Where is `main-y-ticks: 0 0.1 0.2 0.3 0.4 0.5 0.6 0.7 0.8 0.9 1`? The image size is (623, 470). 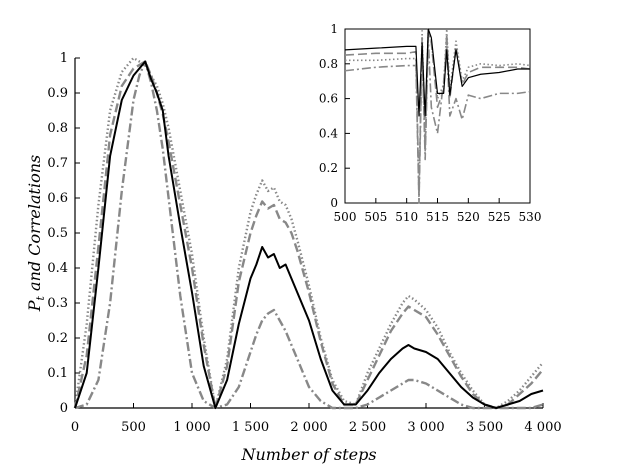 main-y-ticks: 0 0.1 0.2 0.3 0.4 0.5 0.6 0.7 0.8 0.9 1 is located at coordinates (63, 233).